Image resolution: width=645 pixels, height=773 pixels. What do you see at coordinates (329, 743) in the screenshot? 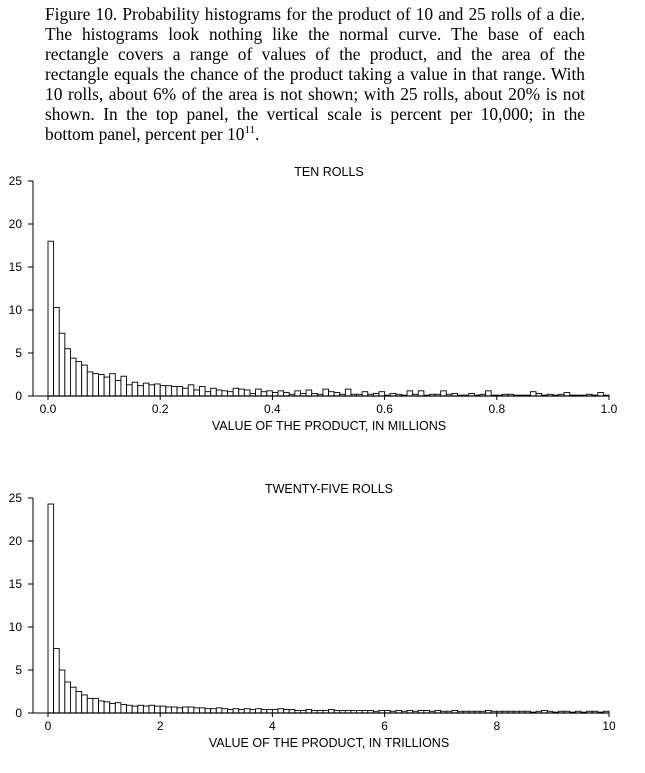
I see `panel1-x-axis-label: VALUE OF THE PRODUCT, IN TRILLIONS` at bounding box center [329, 743].